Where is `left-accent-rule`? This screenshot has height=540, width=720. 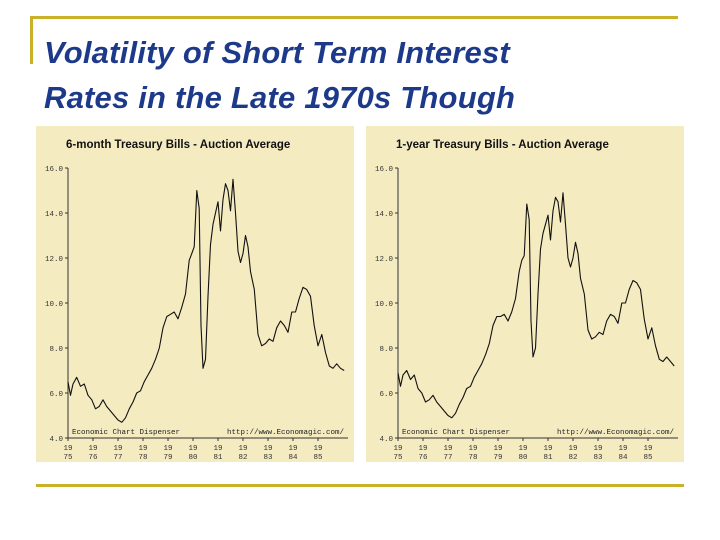 left-accent-rule is located at coordinates (31, 40).